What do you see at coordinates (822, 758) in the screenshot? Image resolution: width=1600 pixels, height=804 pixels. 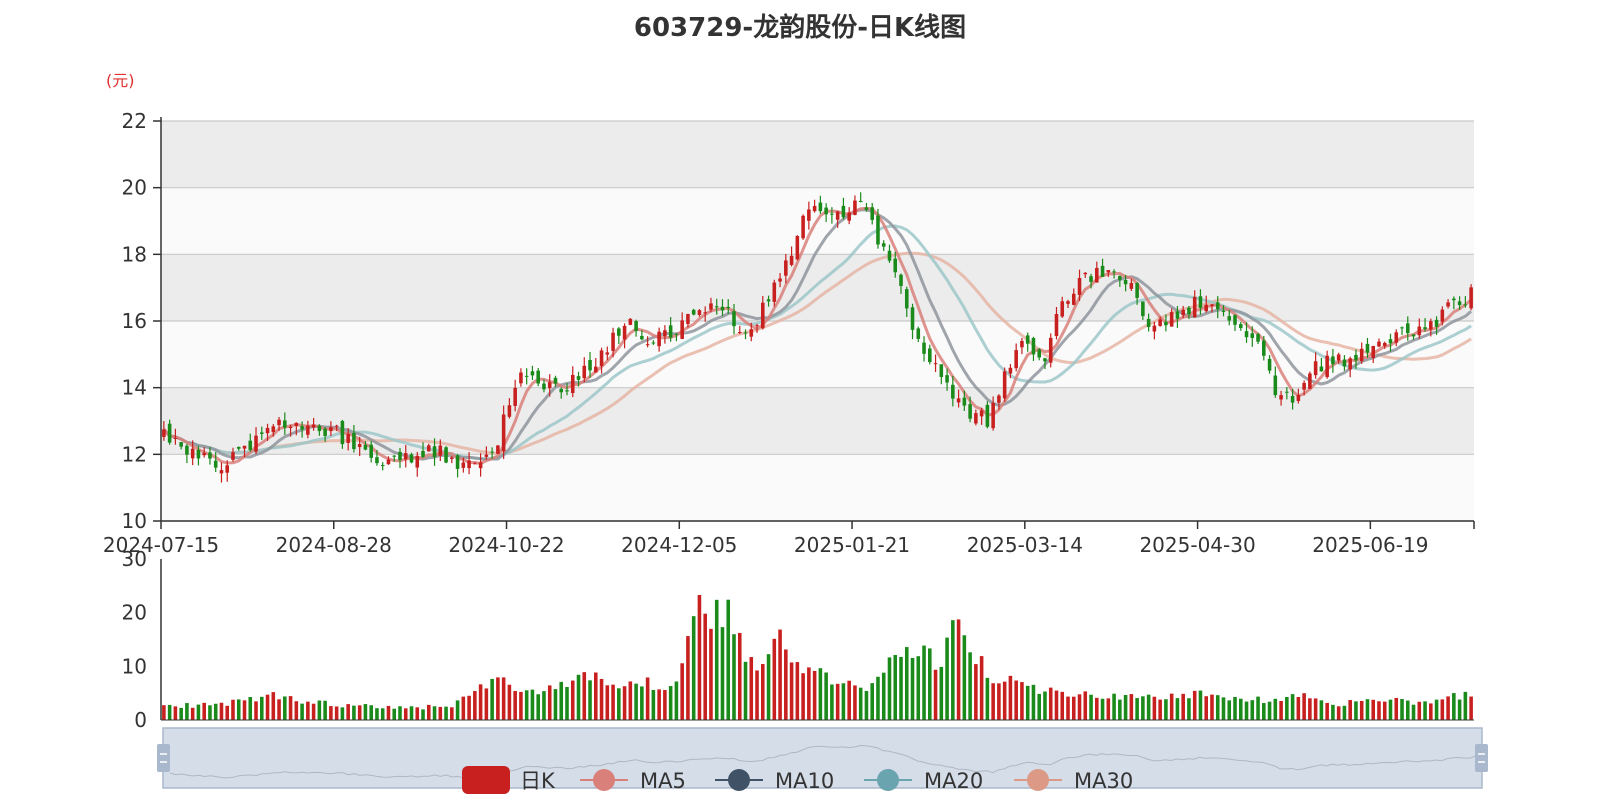 I see `zoom-slider` at bounding box center [822, 758].